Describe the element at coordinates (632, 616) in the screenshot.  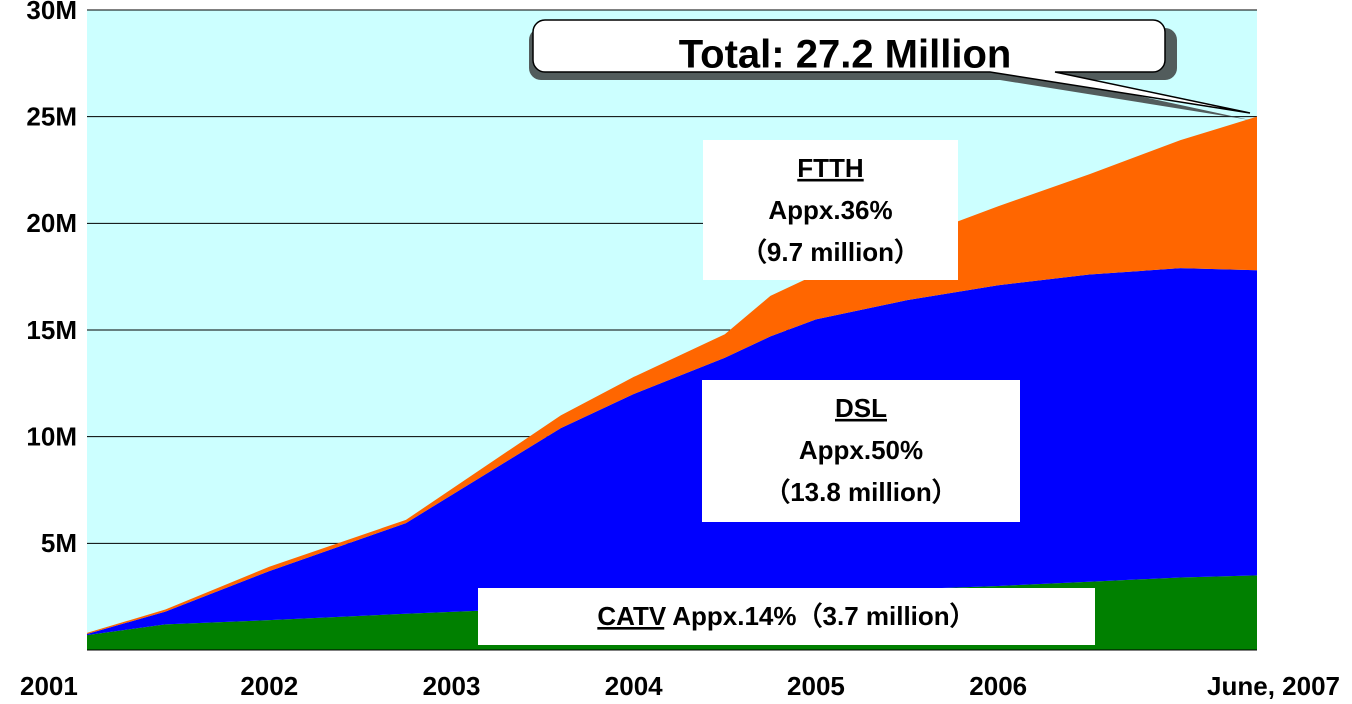
I see `series-name: CATV` at that location.